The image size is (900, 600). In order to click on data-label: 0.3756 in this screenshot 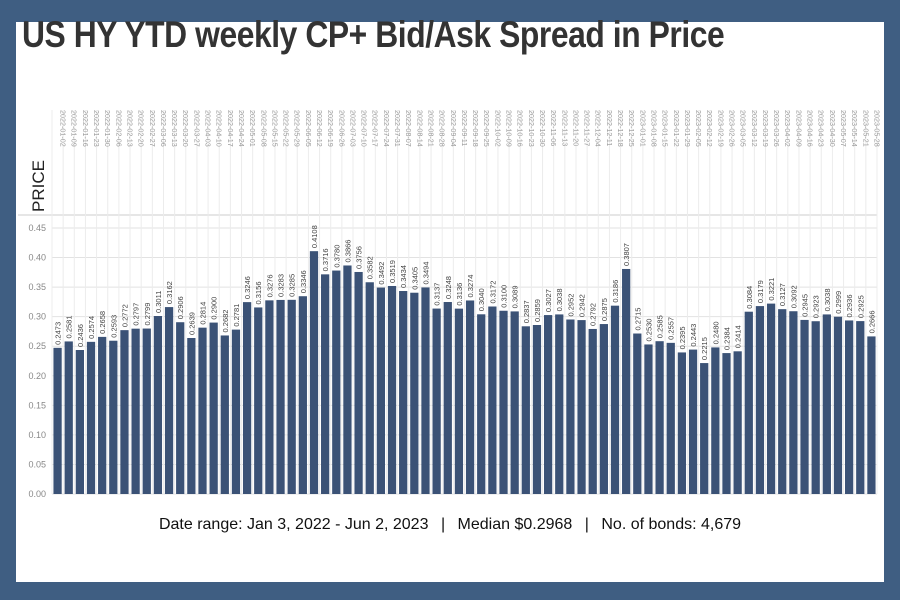, I will do `click(359, 257)`.